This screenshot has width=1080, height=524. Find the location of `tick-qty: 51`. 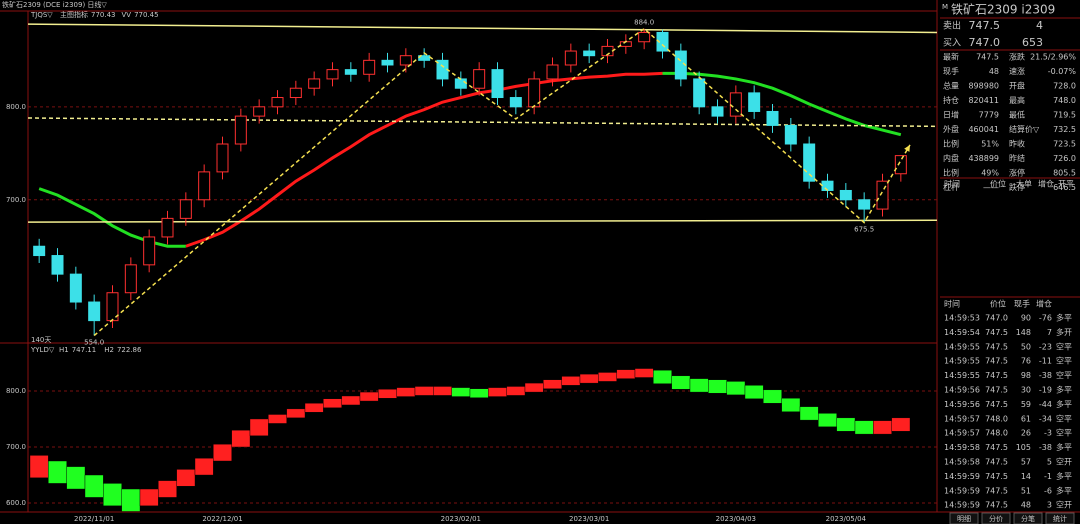

tick-qty: 51 is located at coordinates (1026, 490).